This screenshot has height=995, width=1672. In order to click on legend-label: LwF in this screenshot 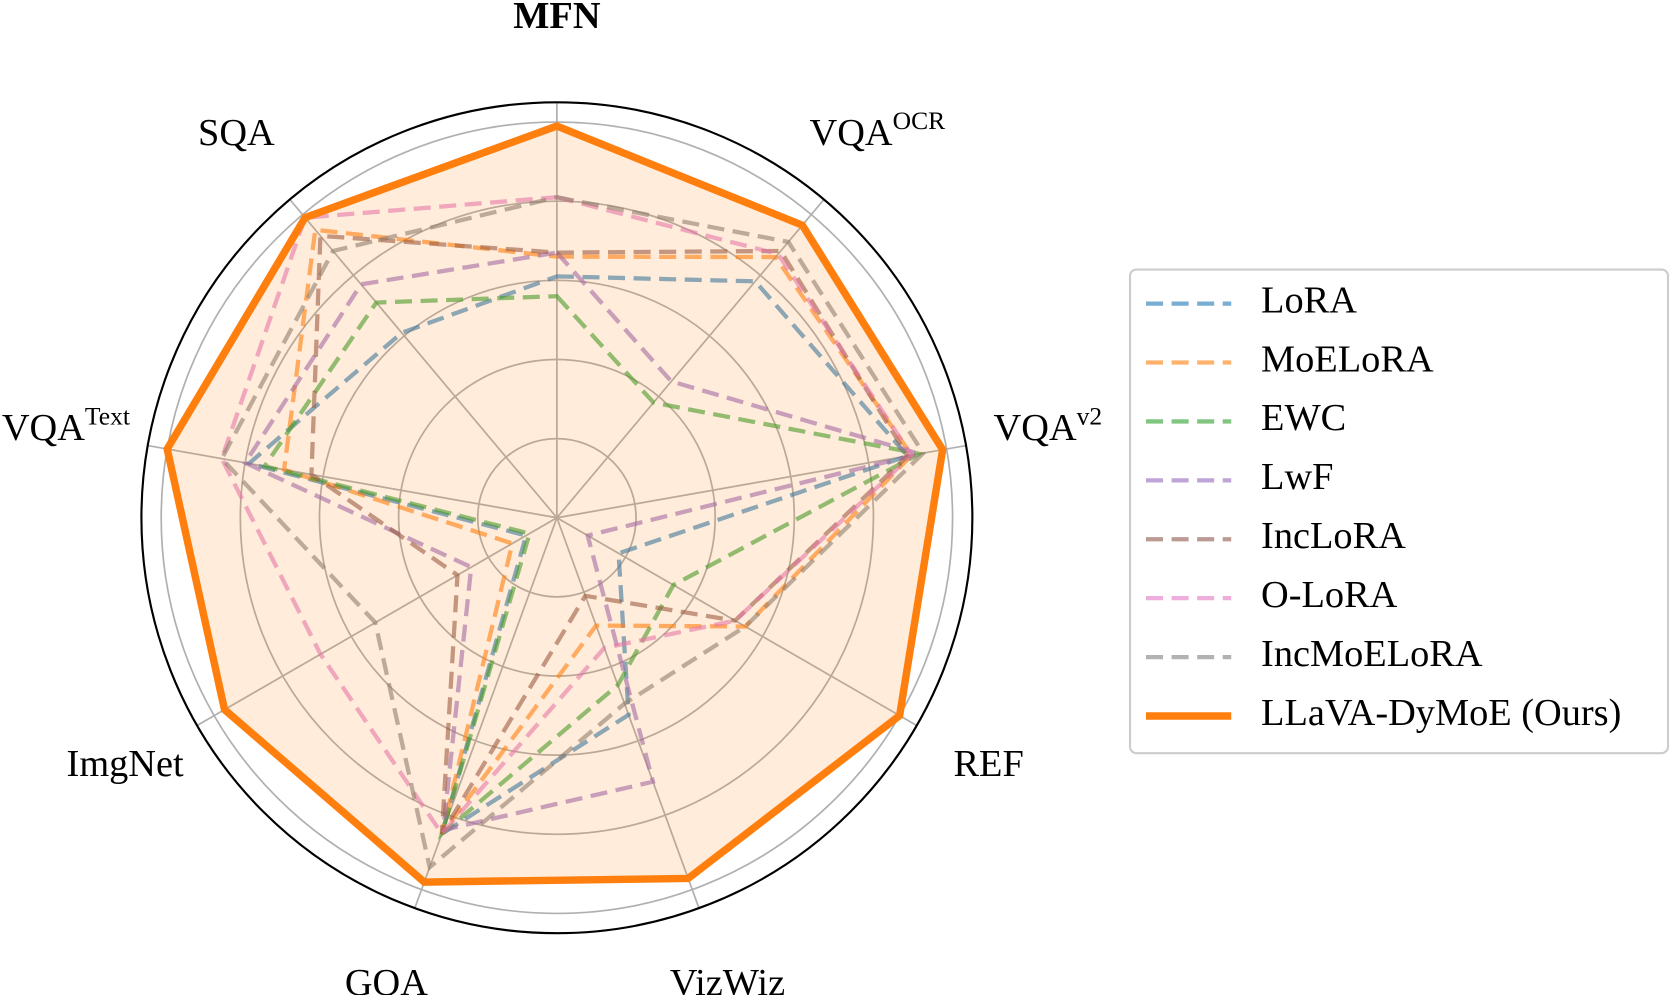, I will do `click(1297, 477)`.